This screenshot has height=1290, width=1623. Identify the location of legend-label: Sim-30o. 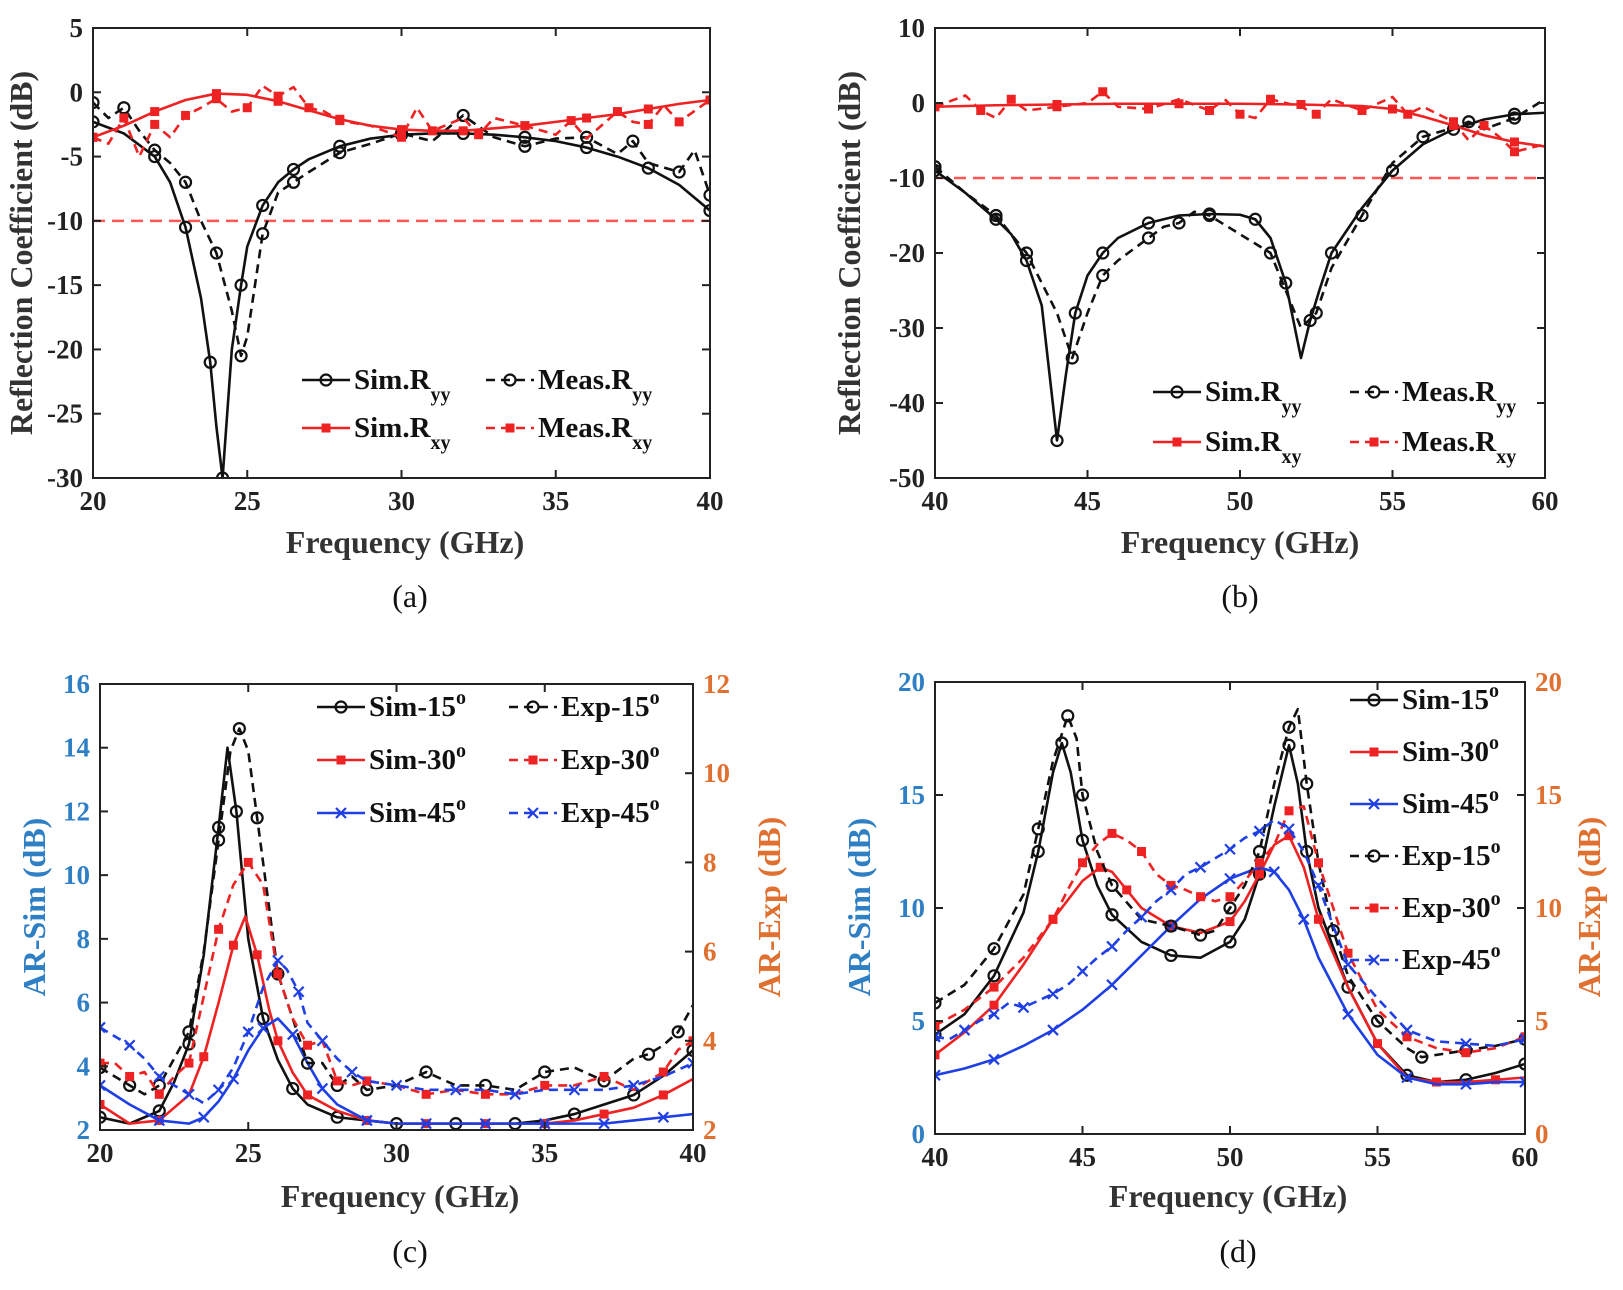
(1450, 750).